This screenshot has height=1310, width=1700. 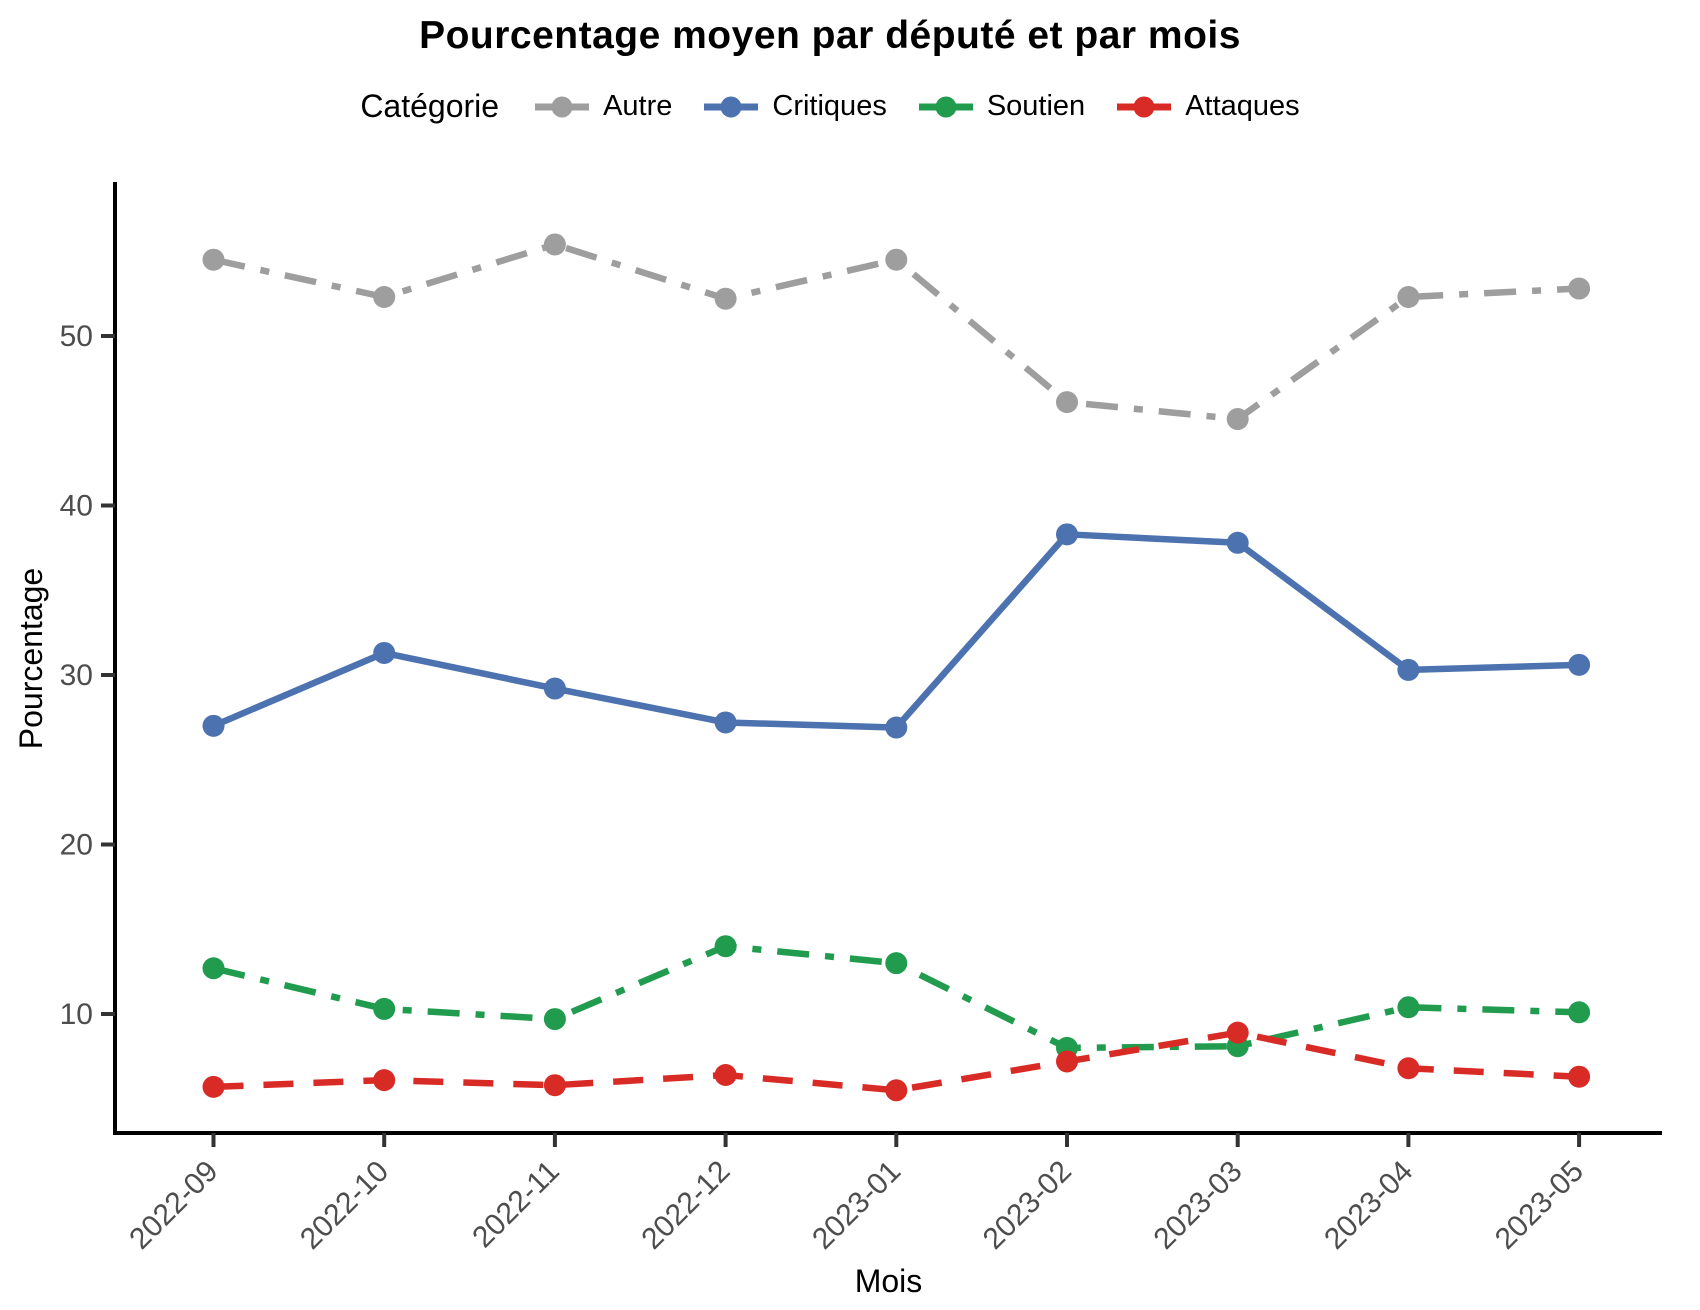 I want to click on x-tick-label: 2023-04, so click(x=1368, y=1205).